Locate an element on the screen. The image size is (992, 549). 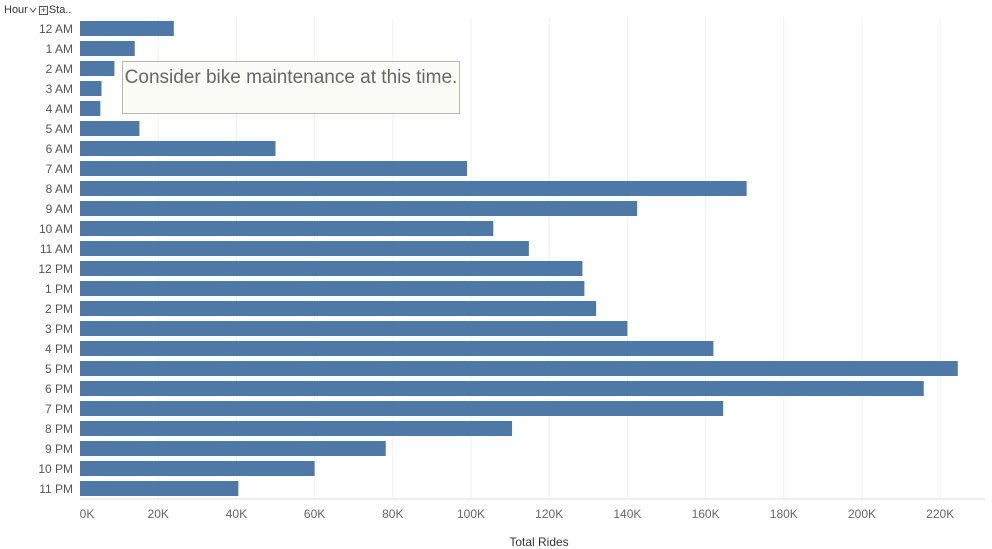
y-tick-label: 9 PM is located at coordinates (59, 449).